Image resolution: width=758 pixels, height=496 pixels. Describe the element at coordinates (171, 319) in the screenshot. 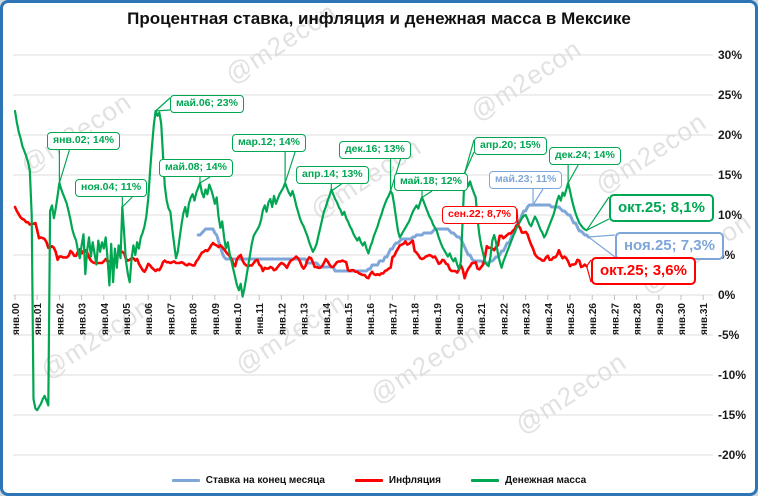

I see `x-axis-label: янв.07` at that location.